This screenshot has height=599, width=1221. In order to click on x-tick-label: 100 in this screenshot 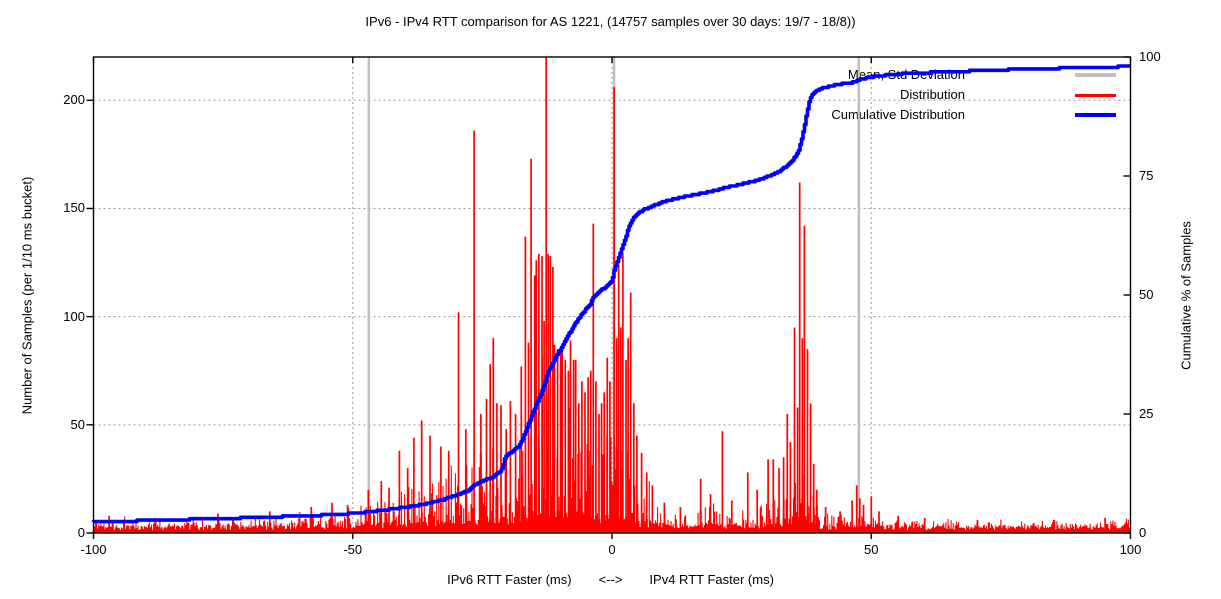, I will do `click(1130, 549)`.